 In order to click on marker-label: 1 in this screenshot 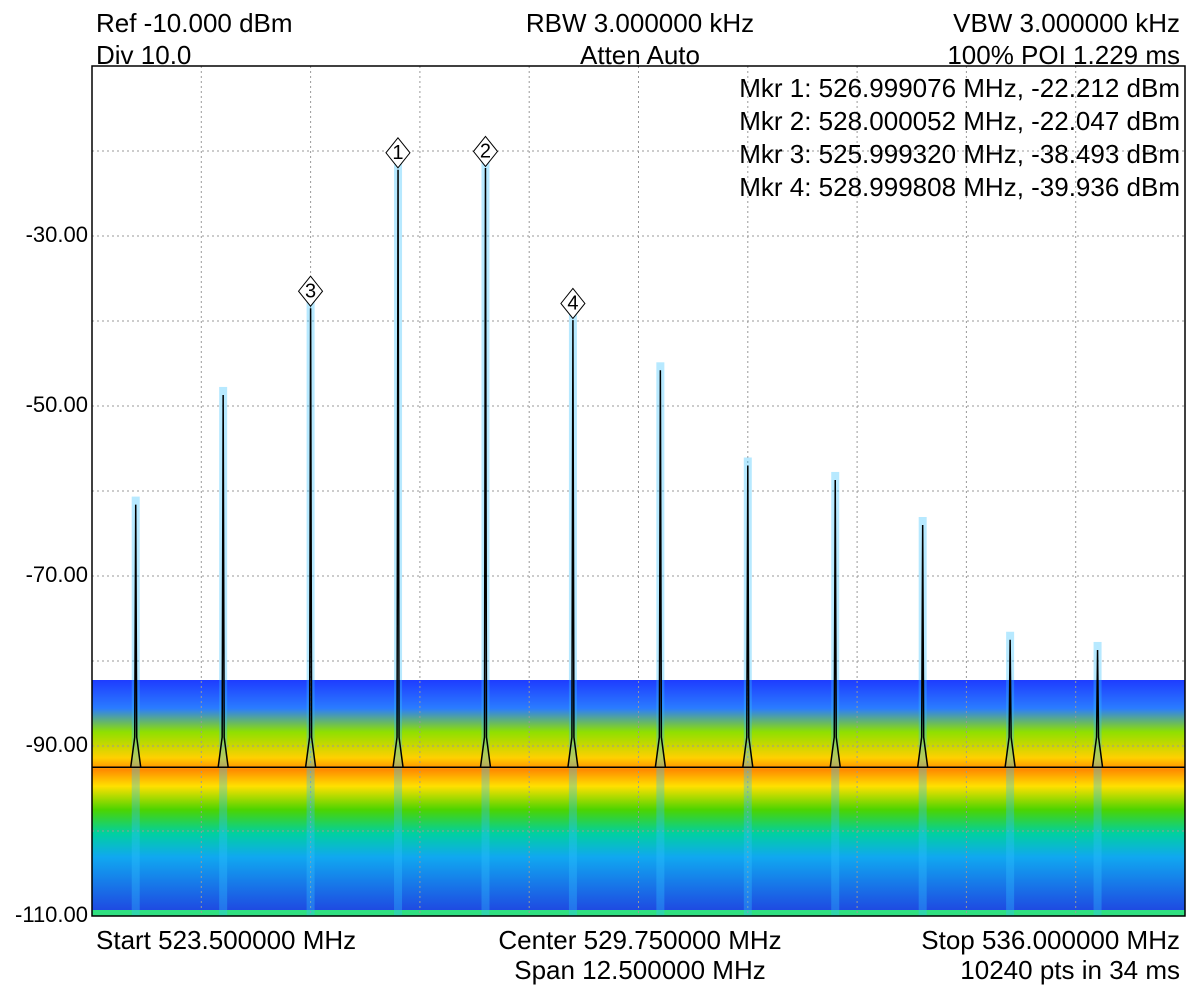, I will do `click(397, 153)`.